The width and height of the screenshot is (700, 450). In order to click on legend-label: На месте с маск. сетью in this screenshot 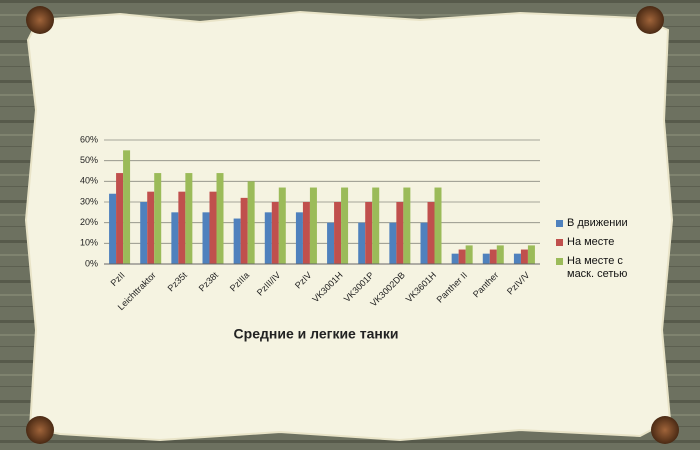, I will do `click(597, 267)`.